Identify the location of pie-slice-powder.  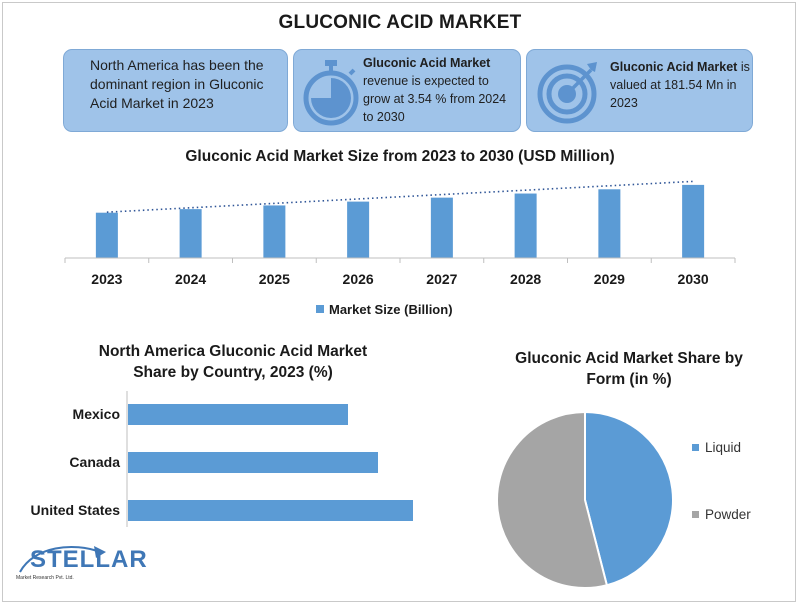
(552, 499).